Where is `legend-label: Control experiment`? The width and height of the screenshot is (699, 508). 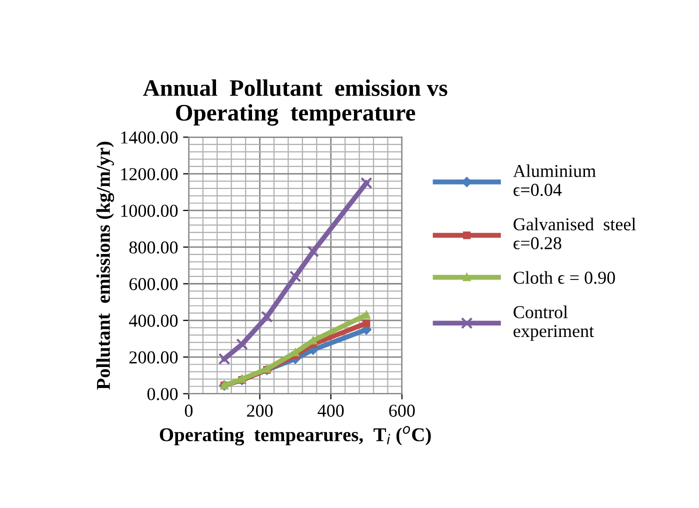 legend-label: Control experiment is located at coordinates (554, 323).